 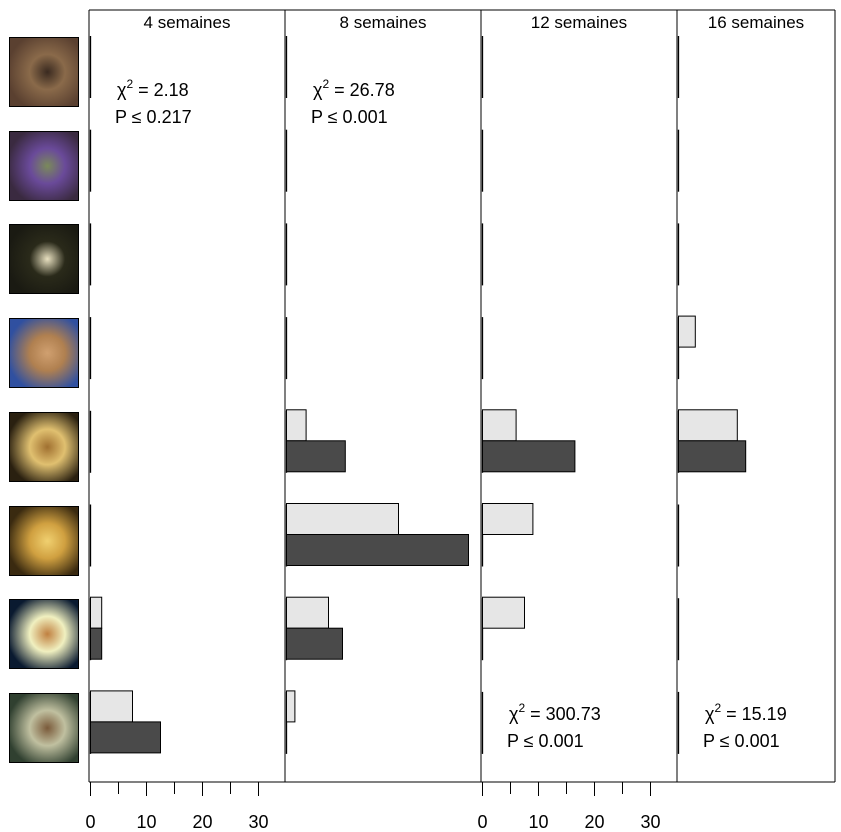 I want to click on p-value-0: P ≤ 0.217, so click(x=153, y=117).